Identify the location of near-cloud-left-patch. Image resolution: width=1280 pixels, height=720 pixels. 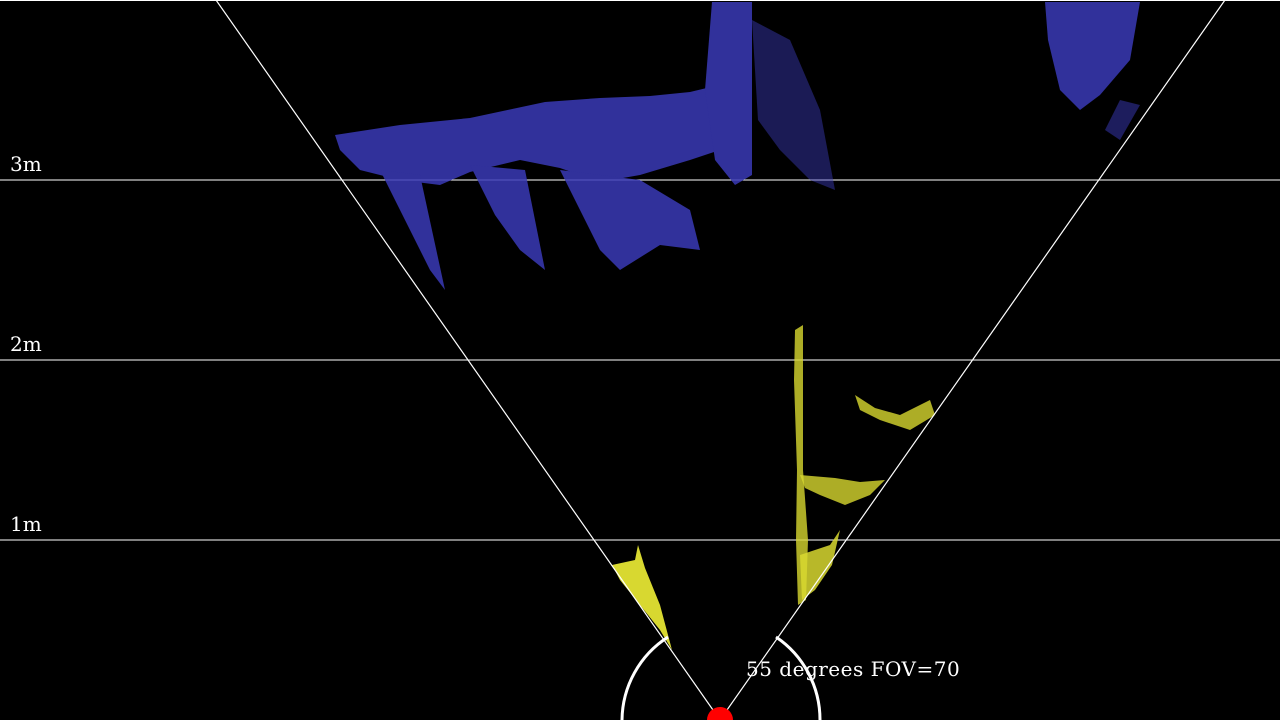
(642, 597).